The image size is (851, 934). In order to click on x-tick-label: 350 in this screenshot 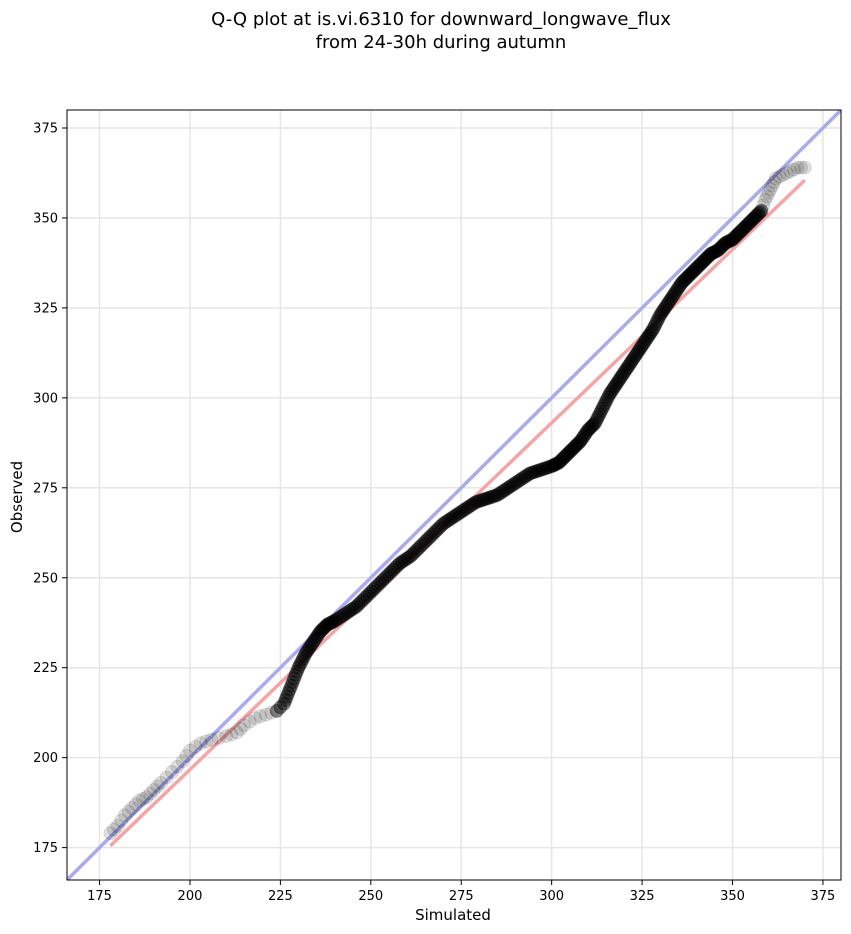, I will do `click(732, 896)`.